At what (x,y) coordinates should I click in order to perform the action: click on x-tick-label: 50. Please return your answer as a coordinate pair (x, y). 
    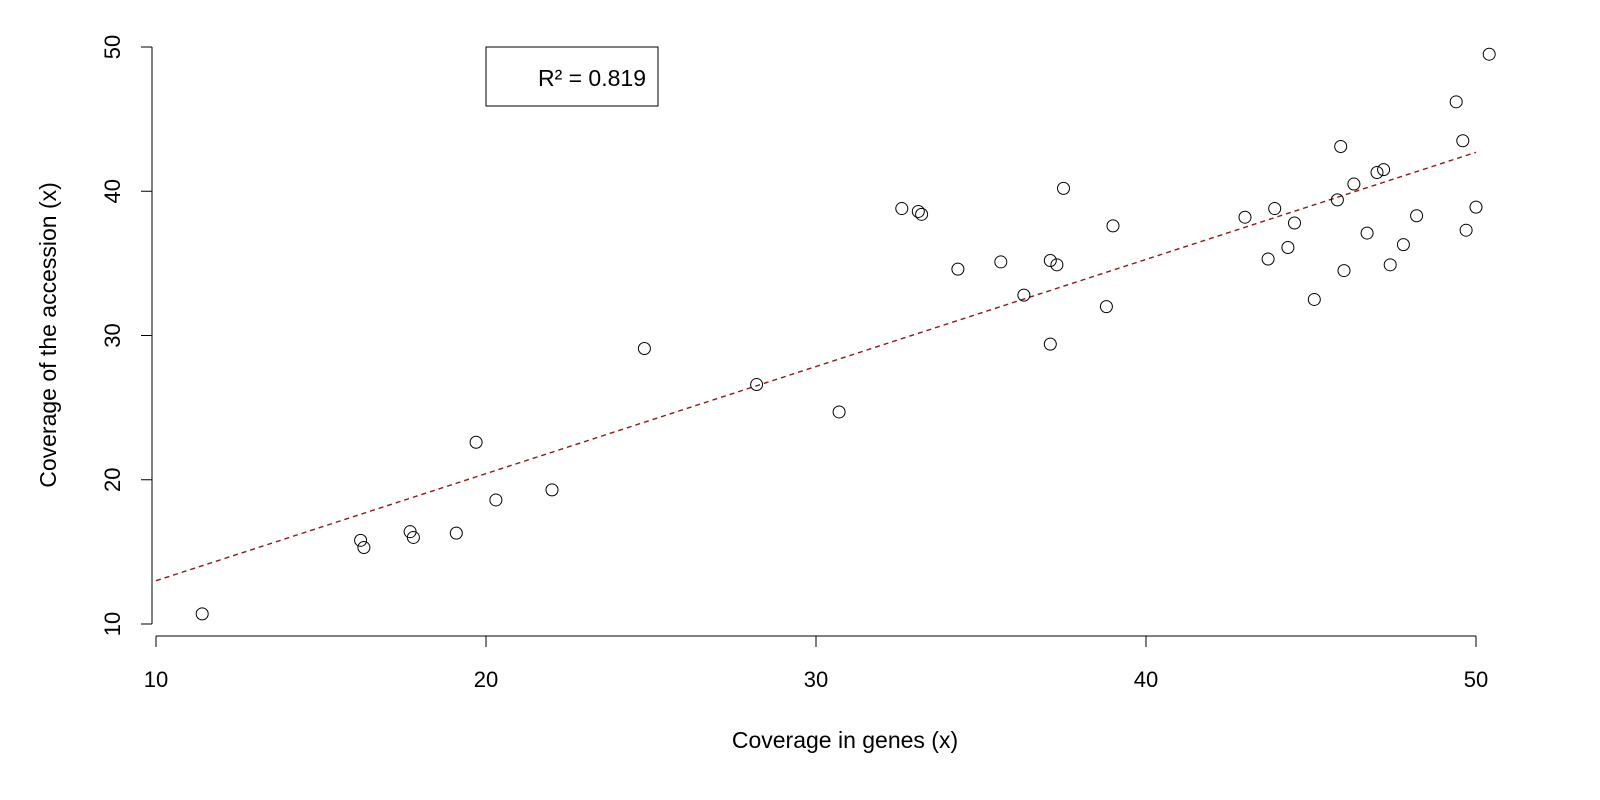
    Looking at the image, I should click on (1476, 679).